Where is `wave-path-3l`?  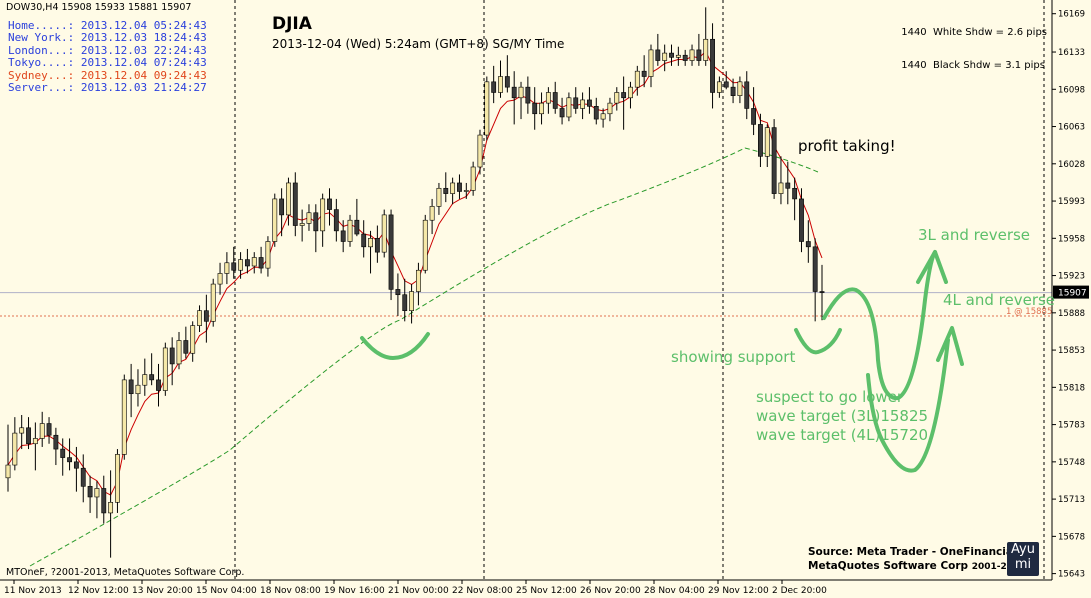
wave-path-3l is located at coordinates (879, 325).